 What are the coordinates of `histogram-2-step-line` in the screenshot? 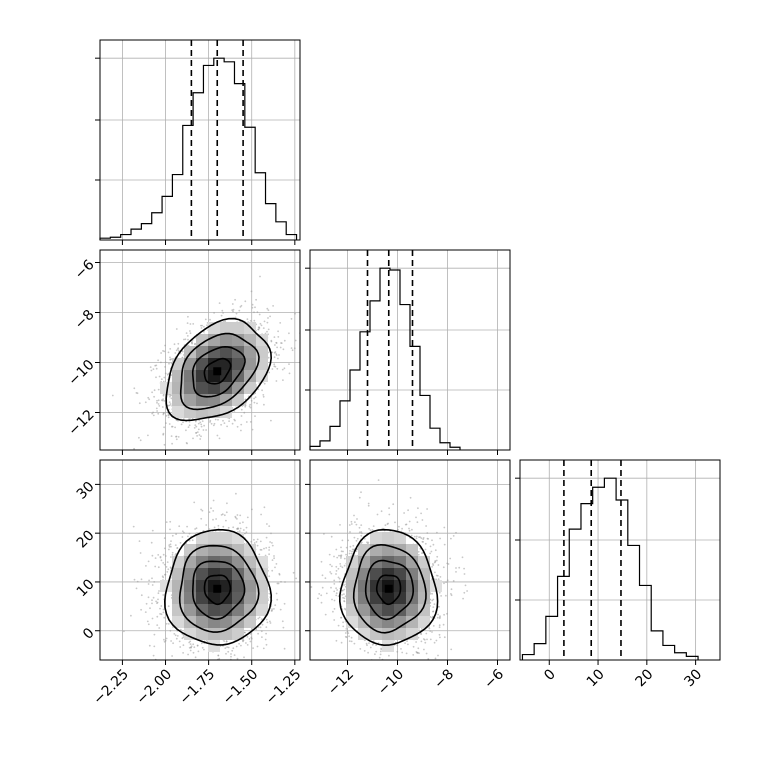 It's located at (610, 568).